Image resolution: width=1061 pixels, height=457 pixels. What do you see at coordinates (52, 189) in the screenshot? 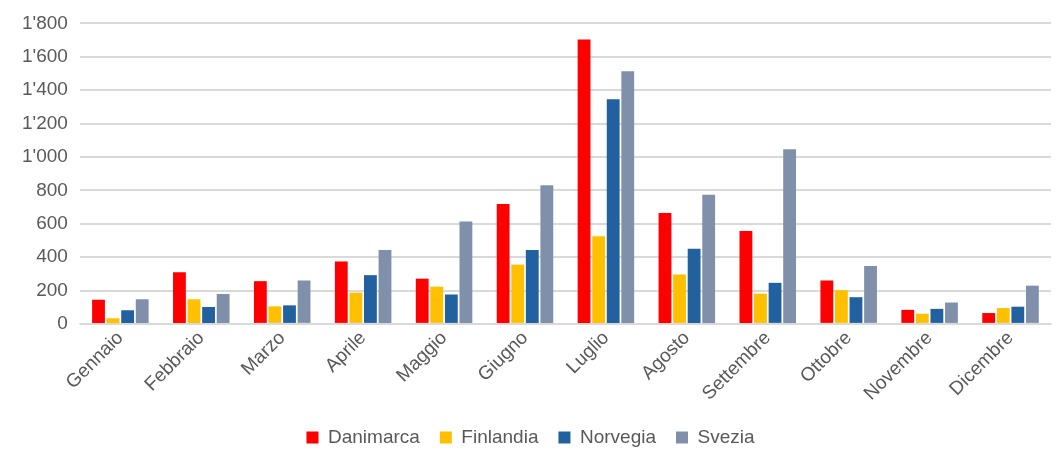
I see `y-tick-label: 800` at bounding box center [52, 189].